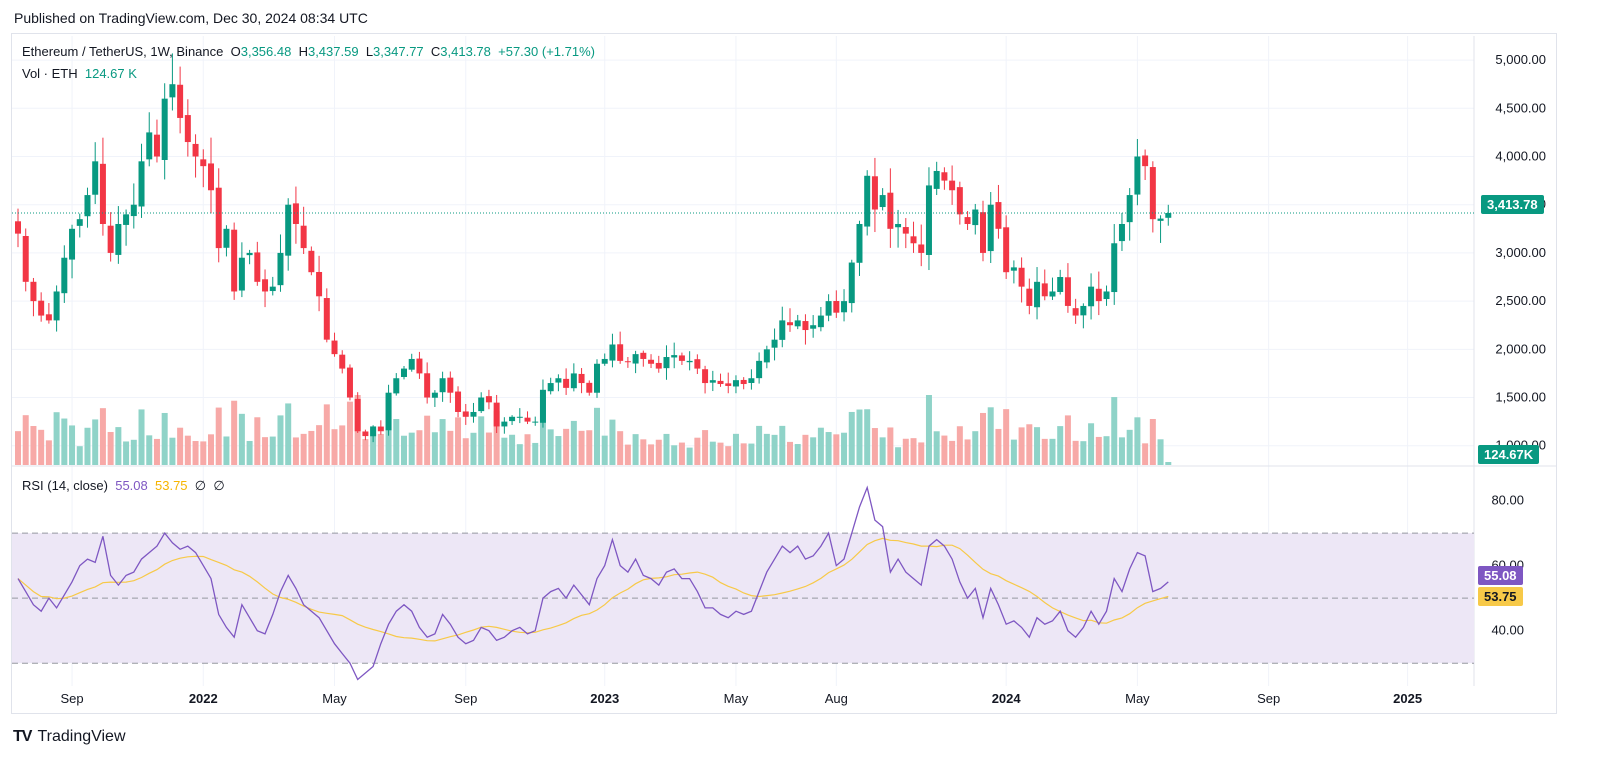  I want to click on rsi-label: RSI (14, close), so click(65, 485).